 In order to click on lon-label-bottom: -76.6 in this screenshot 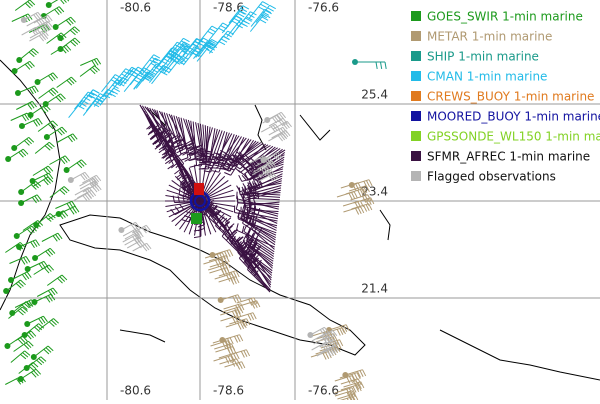, I will do `click(323, 391)`.